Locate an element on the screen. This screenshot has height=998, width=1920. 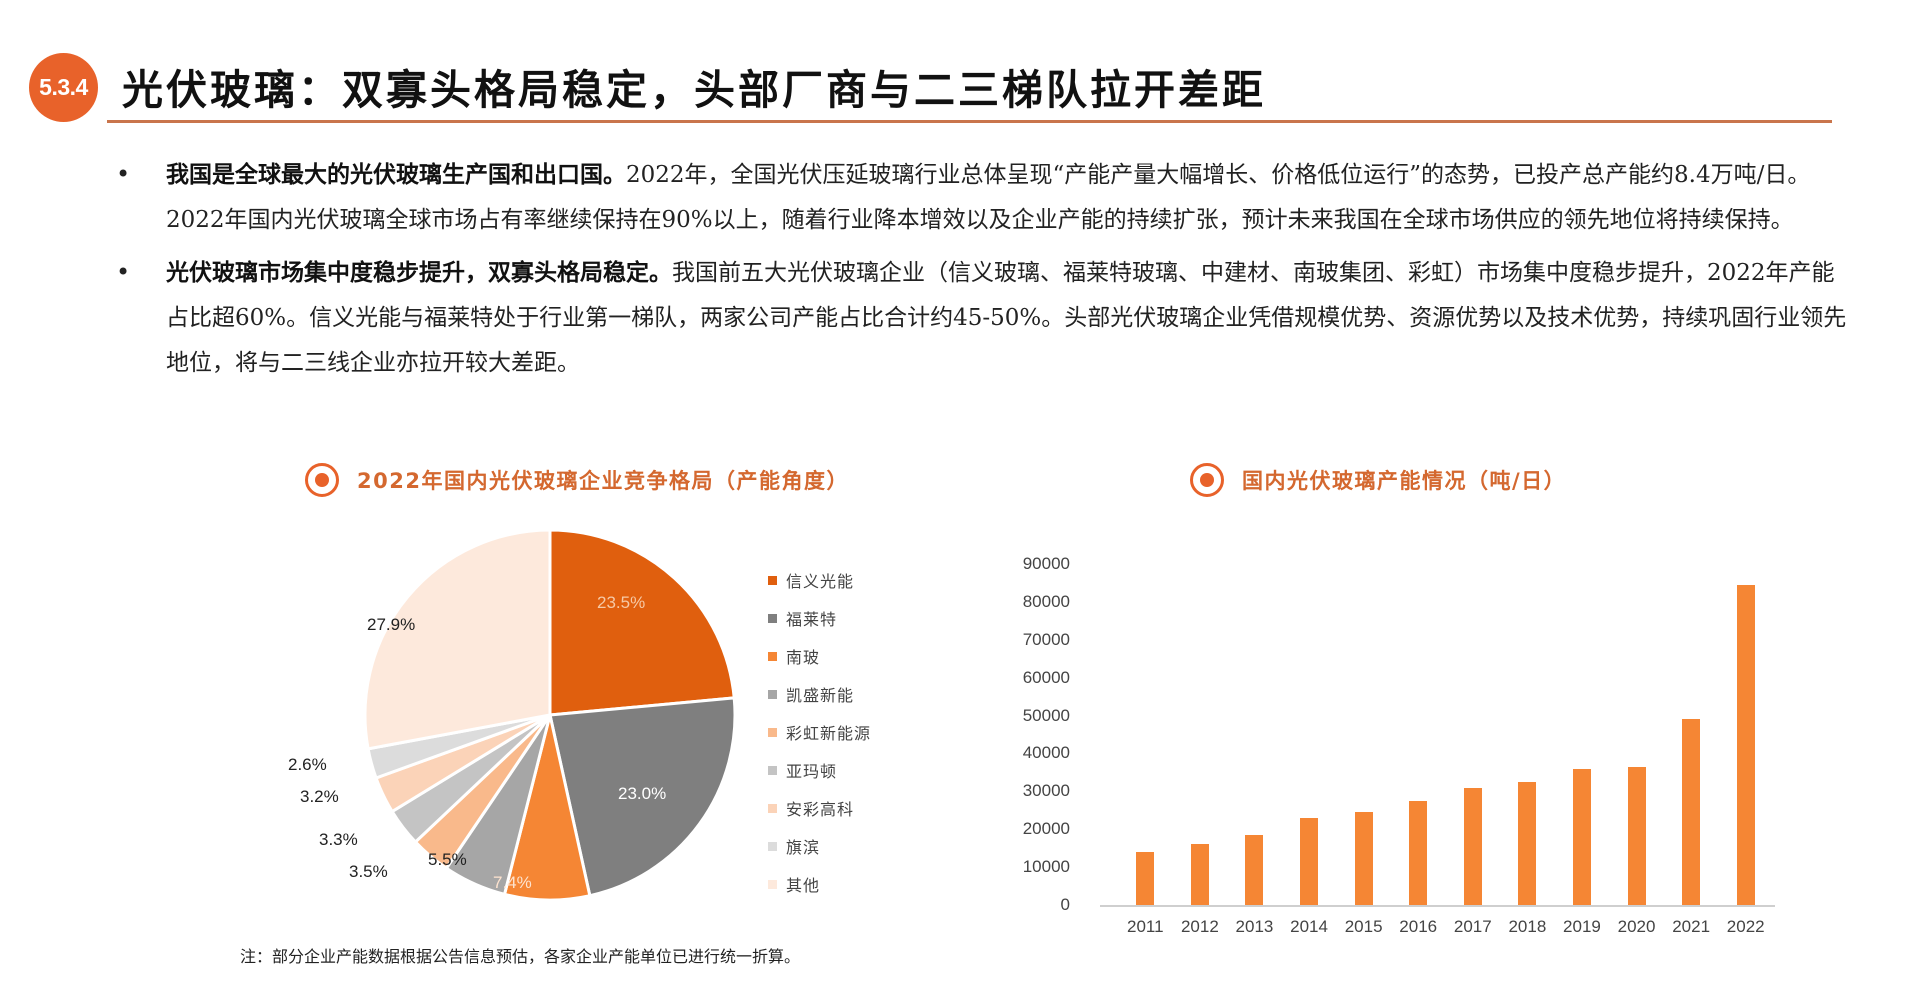
x-axis-line is located at coordinates (1437, 906).